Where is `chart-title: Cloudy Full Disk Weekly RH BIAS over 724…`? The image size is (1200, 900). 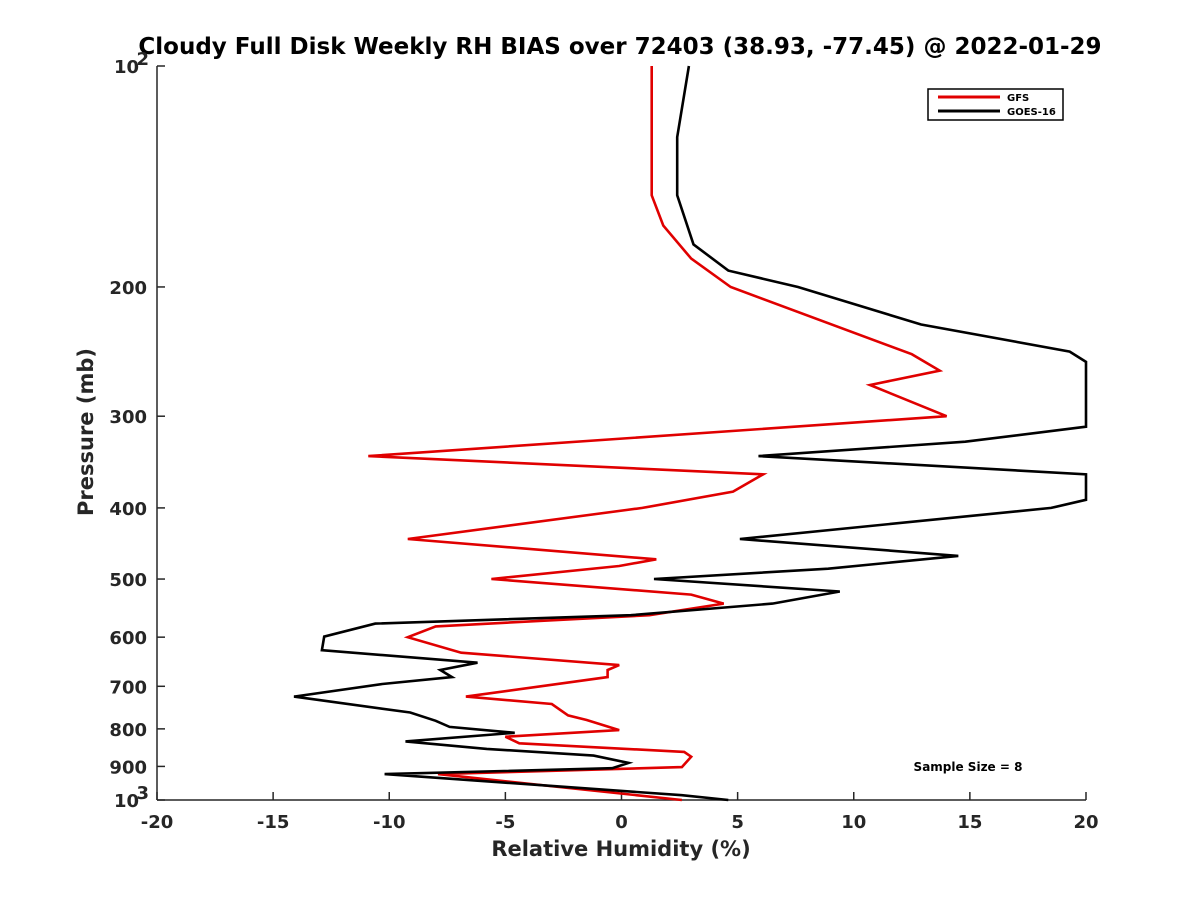
chart-title: Cloudy Full Disk Weekly RH BIAS over 724… is located at coordinates (619, 47).